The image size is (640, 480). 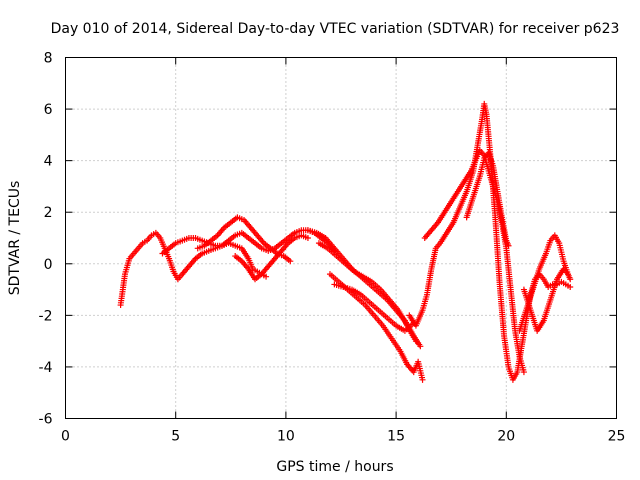 I want to click on y-tick-label: -4, so click(x=46, y=368).